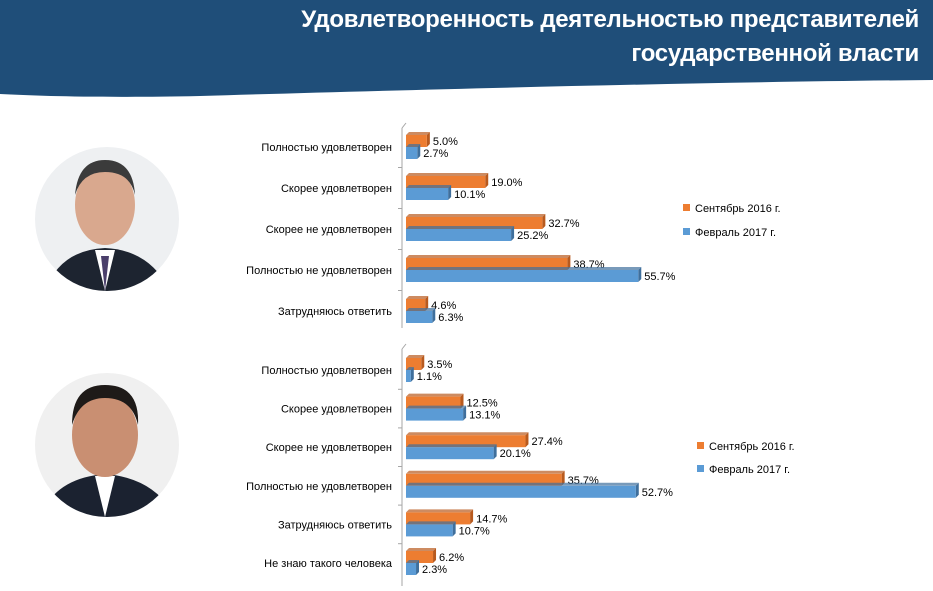  Describe the element at coordinates (563, 224) in the screenshot. I see `data-label: 32.7%` at that location.